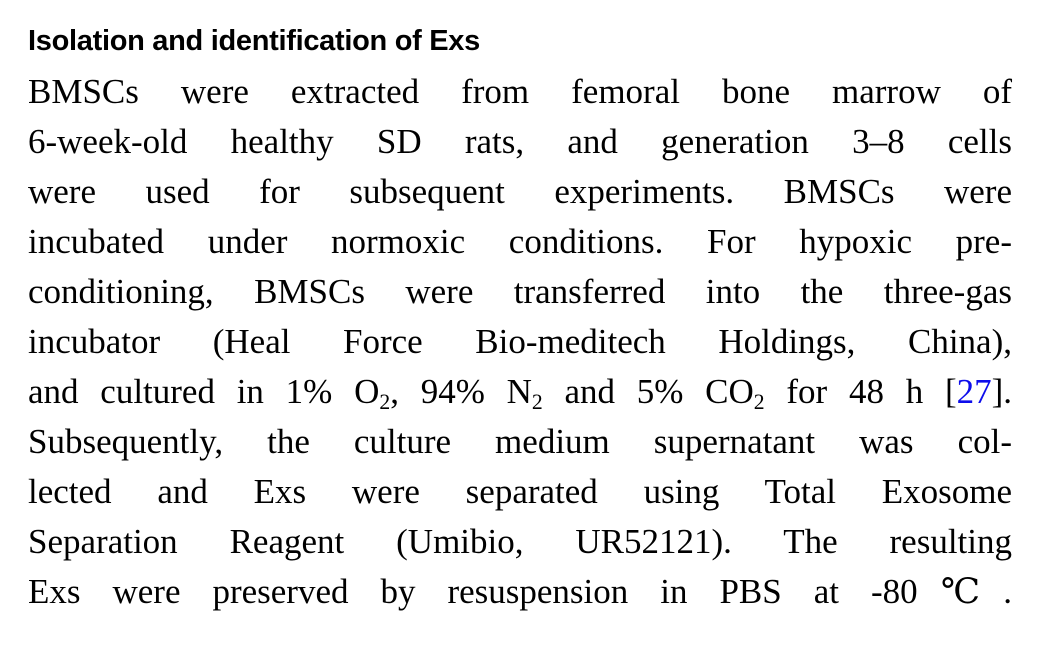 The image size is (1040, 662). What do you see at coordinates (254, 41) in the screenshot?
I see `section-heading: Isolation and identification of Exs` at bounding box center [254, 41].